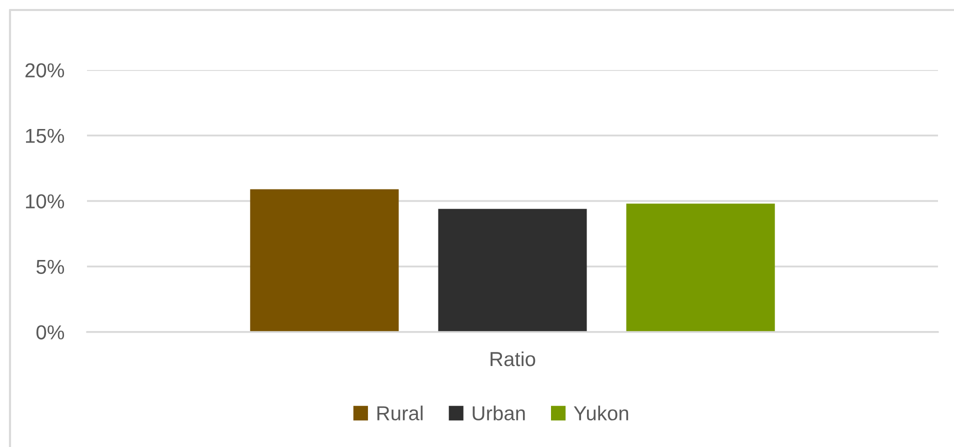  Describe the element at coordinates (45, 201) in the screenshot. I see `y-tick-label: 10%` at that location.